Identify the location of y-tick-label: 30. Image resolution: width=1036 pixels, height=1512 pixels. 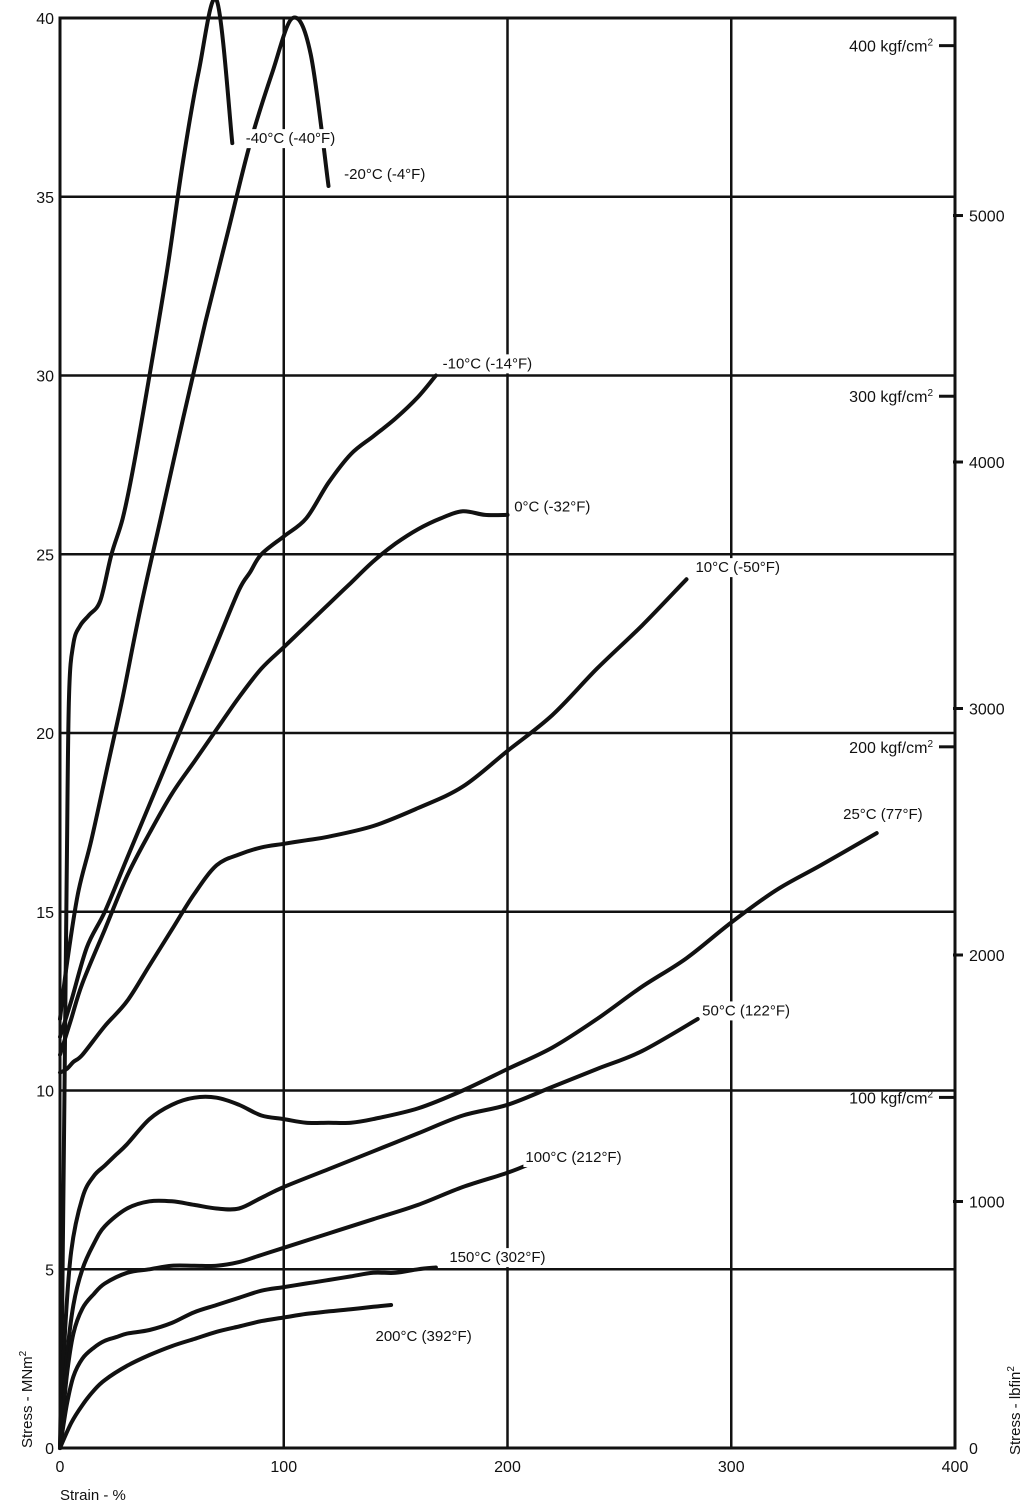
(45, 377).